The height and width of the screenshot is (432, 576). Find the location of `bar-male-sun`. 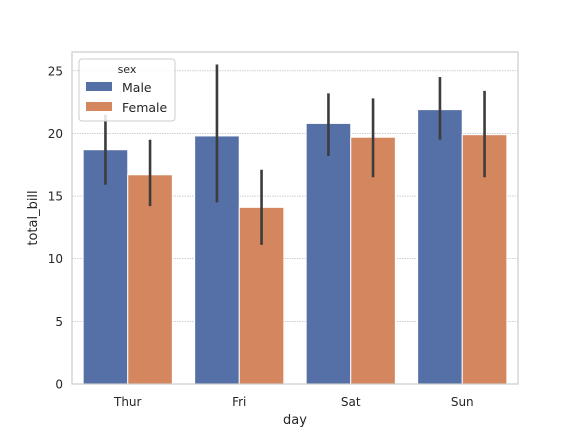

bar-male-sun is located at coordinates (440, 247).